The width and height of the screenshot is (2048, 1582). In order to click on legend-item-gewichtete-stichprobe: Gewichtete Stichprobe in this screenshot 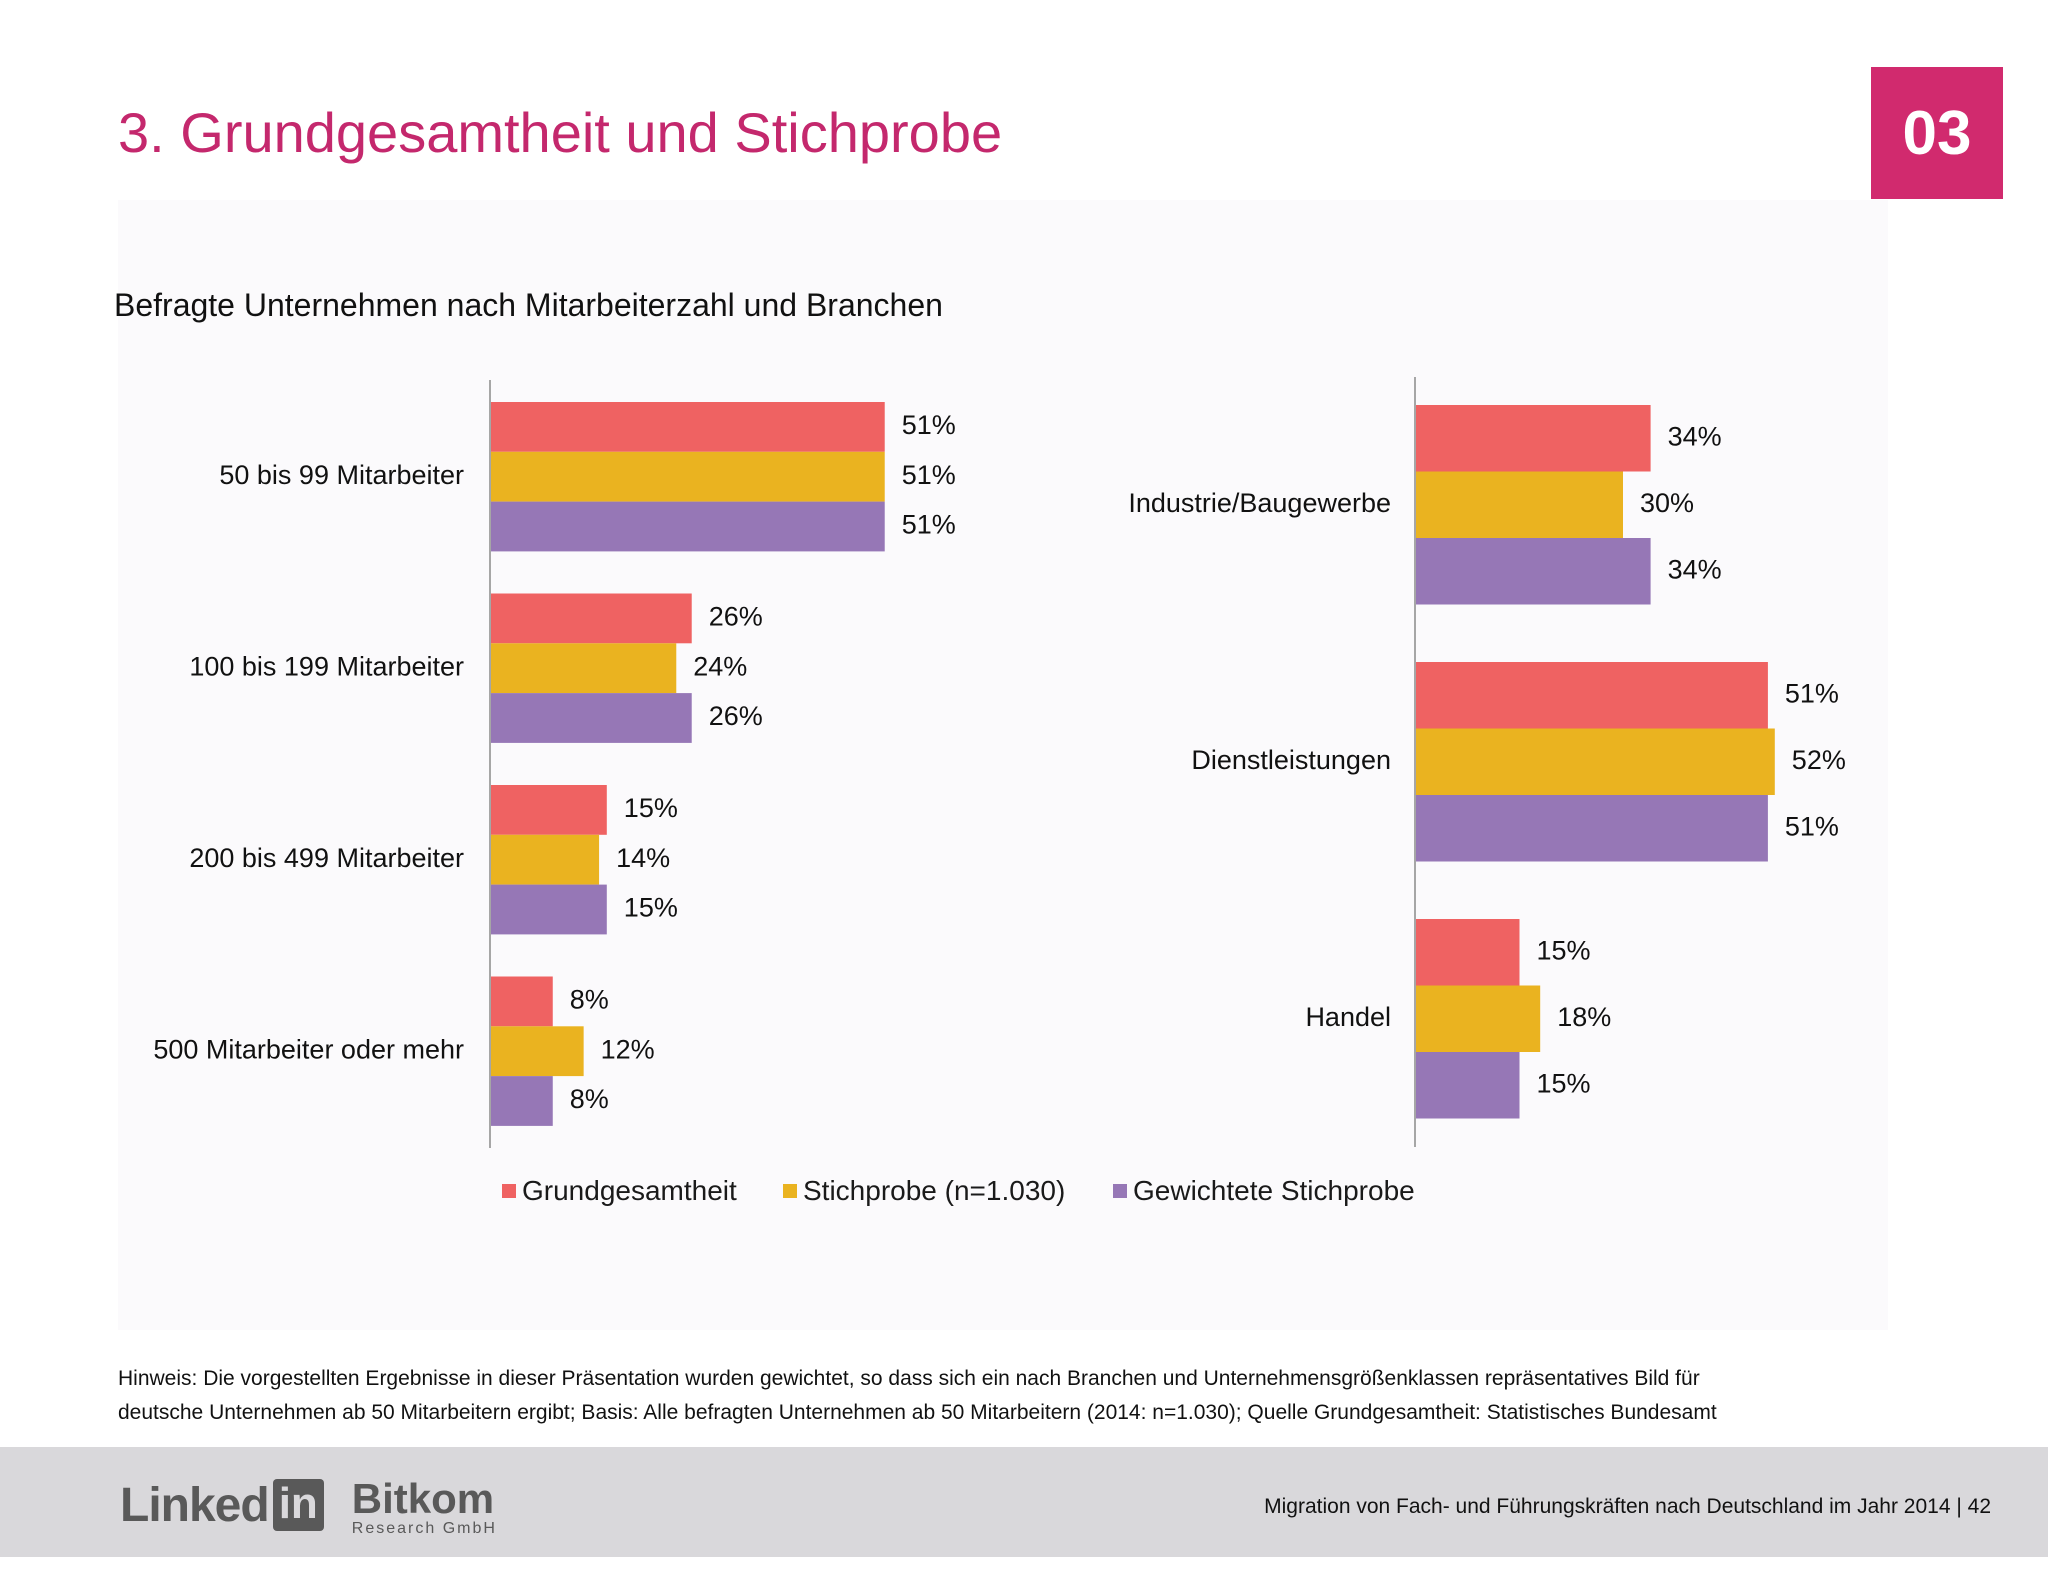, I will do `click(1264, 1191)`.